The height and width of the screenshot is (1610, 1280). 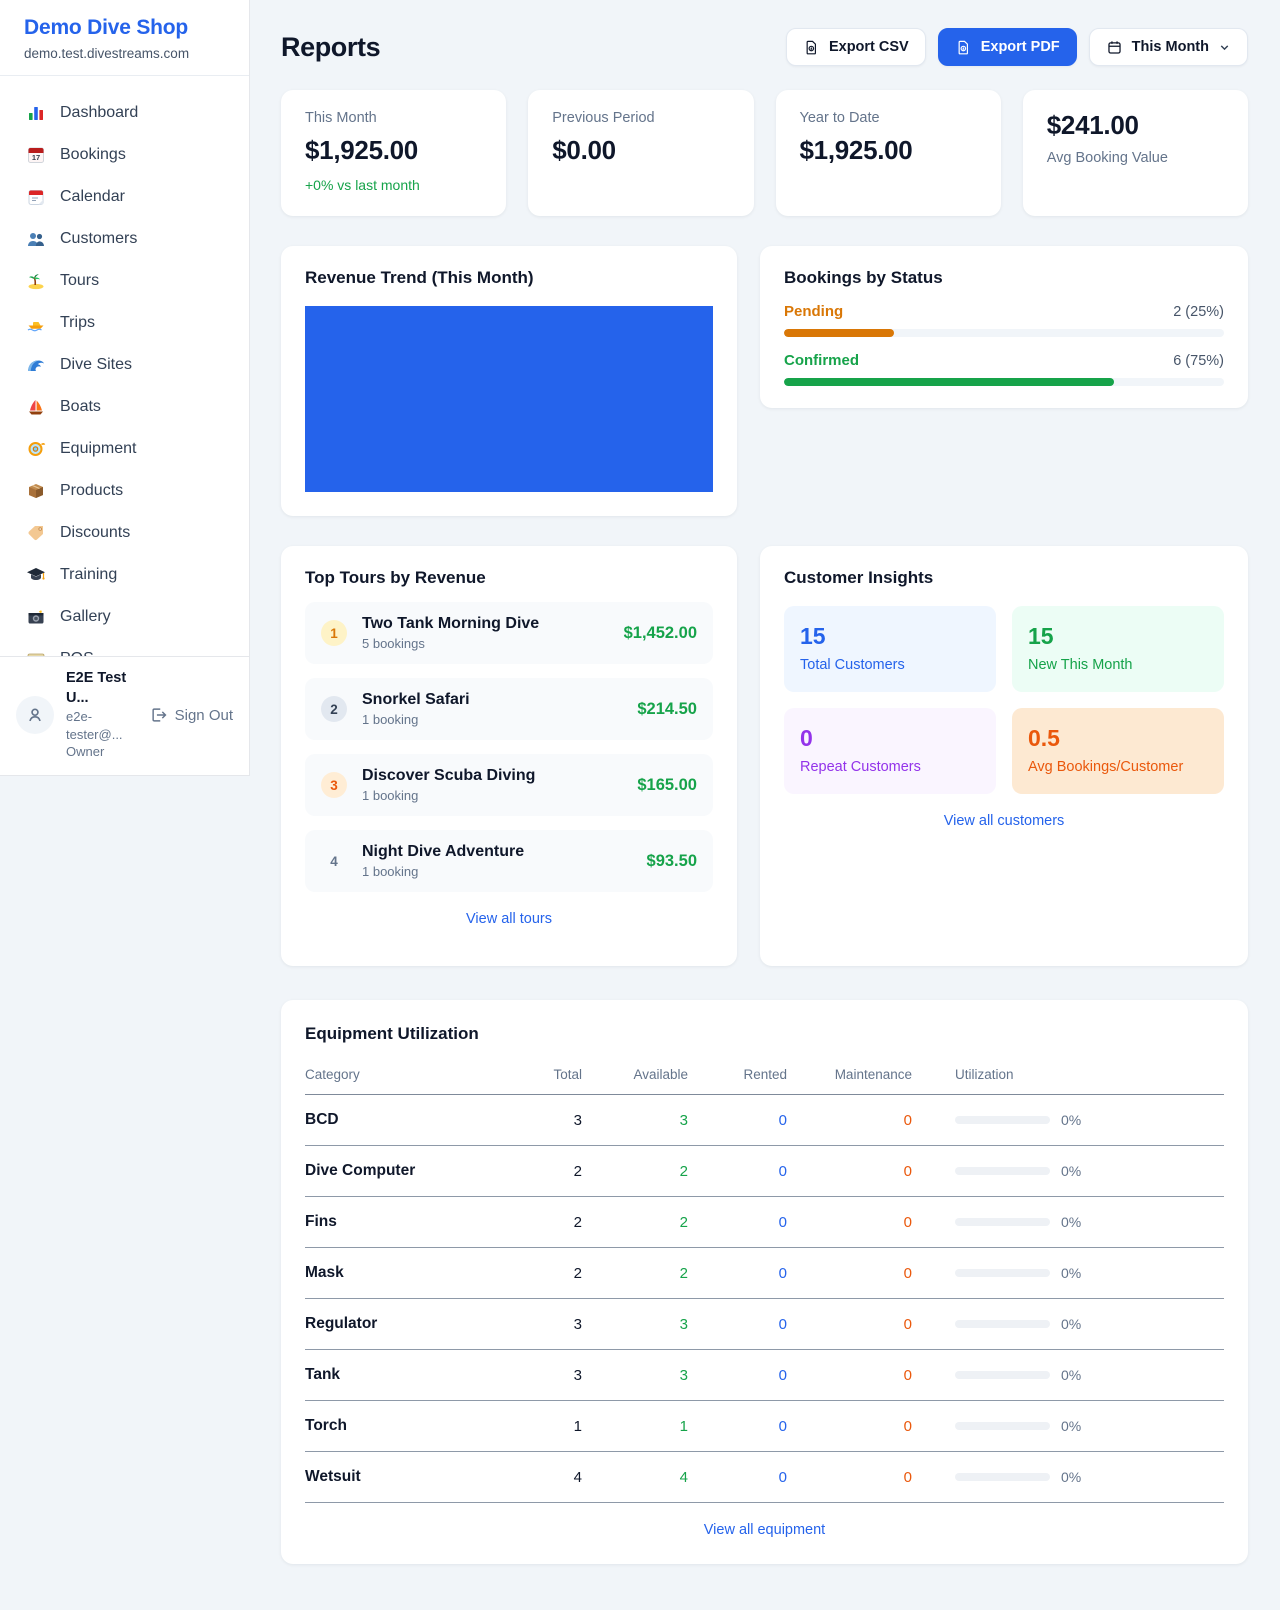 What do you see at coordinates (635, 1426) in the screenshot?
I see `available-cell: 1` at bounding box center [635, 1426].